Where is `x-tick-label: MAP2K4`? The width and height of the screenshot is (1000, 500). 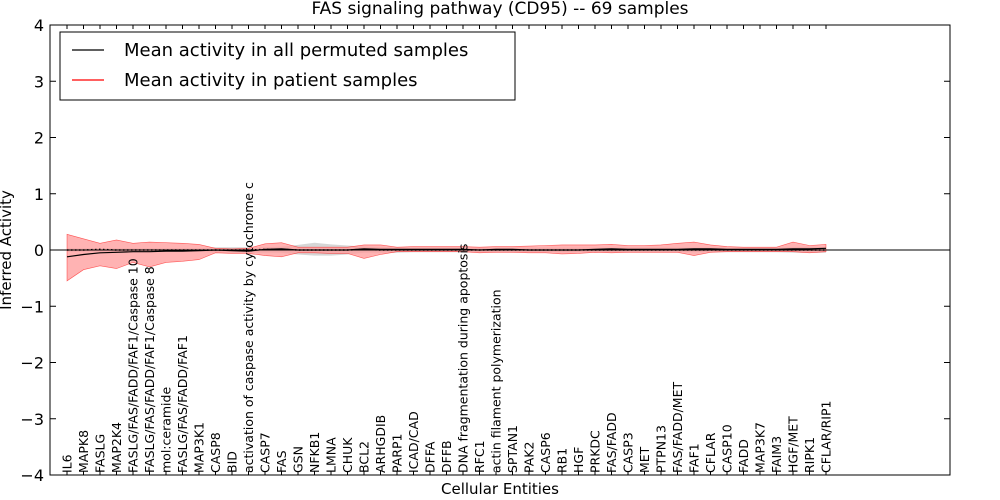
x-tick-label: MAP2K4 is located at coordinates (116, 447).